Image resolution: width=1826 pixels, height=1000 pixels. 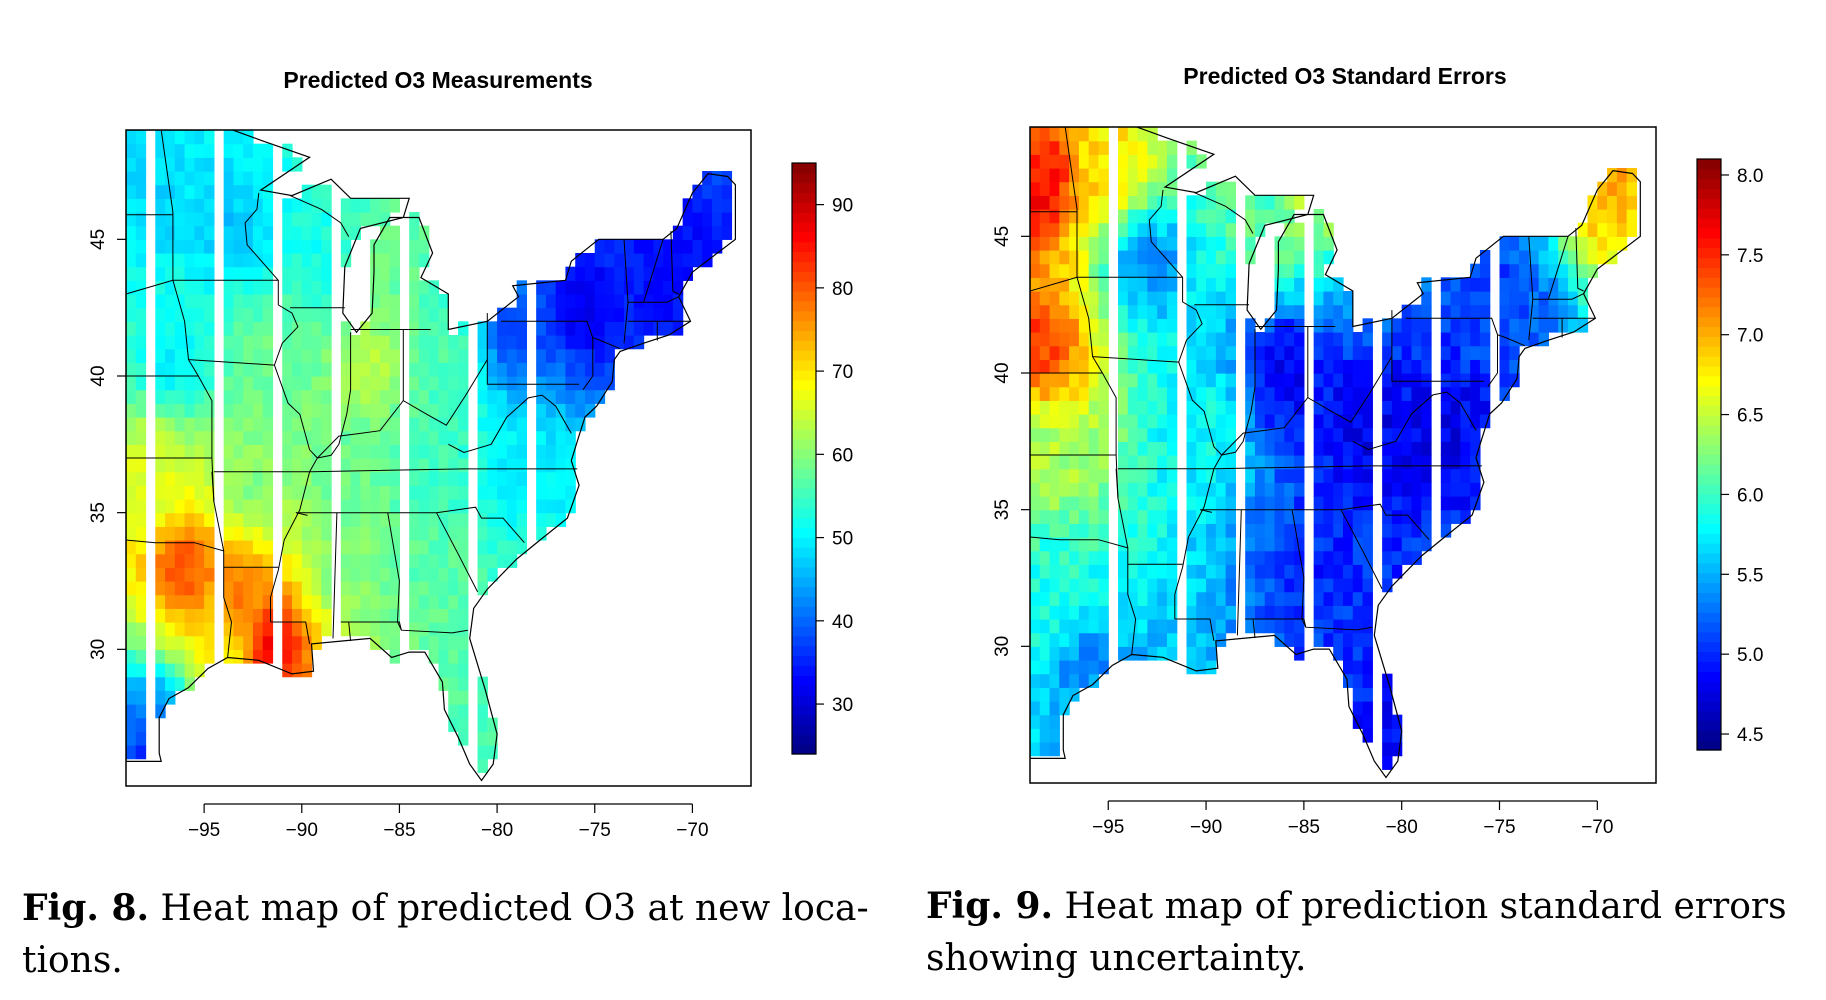 What do you see at coordinates (497, 830) in the screenshot?
I see `x-tick-label: −80` at bounding box center [497, 830].